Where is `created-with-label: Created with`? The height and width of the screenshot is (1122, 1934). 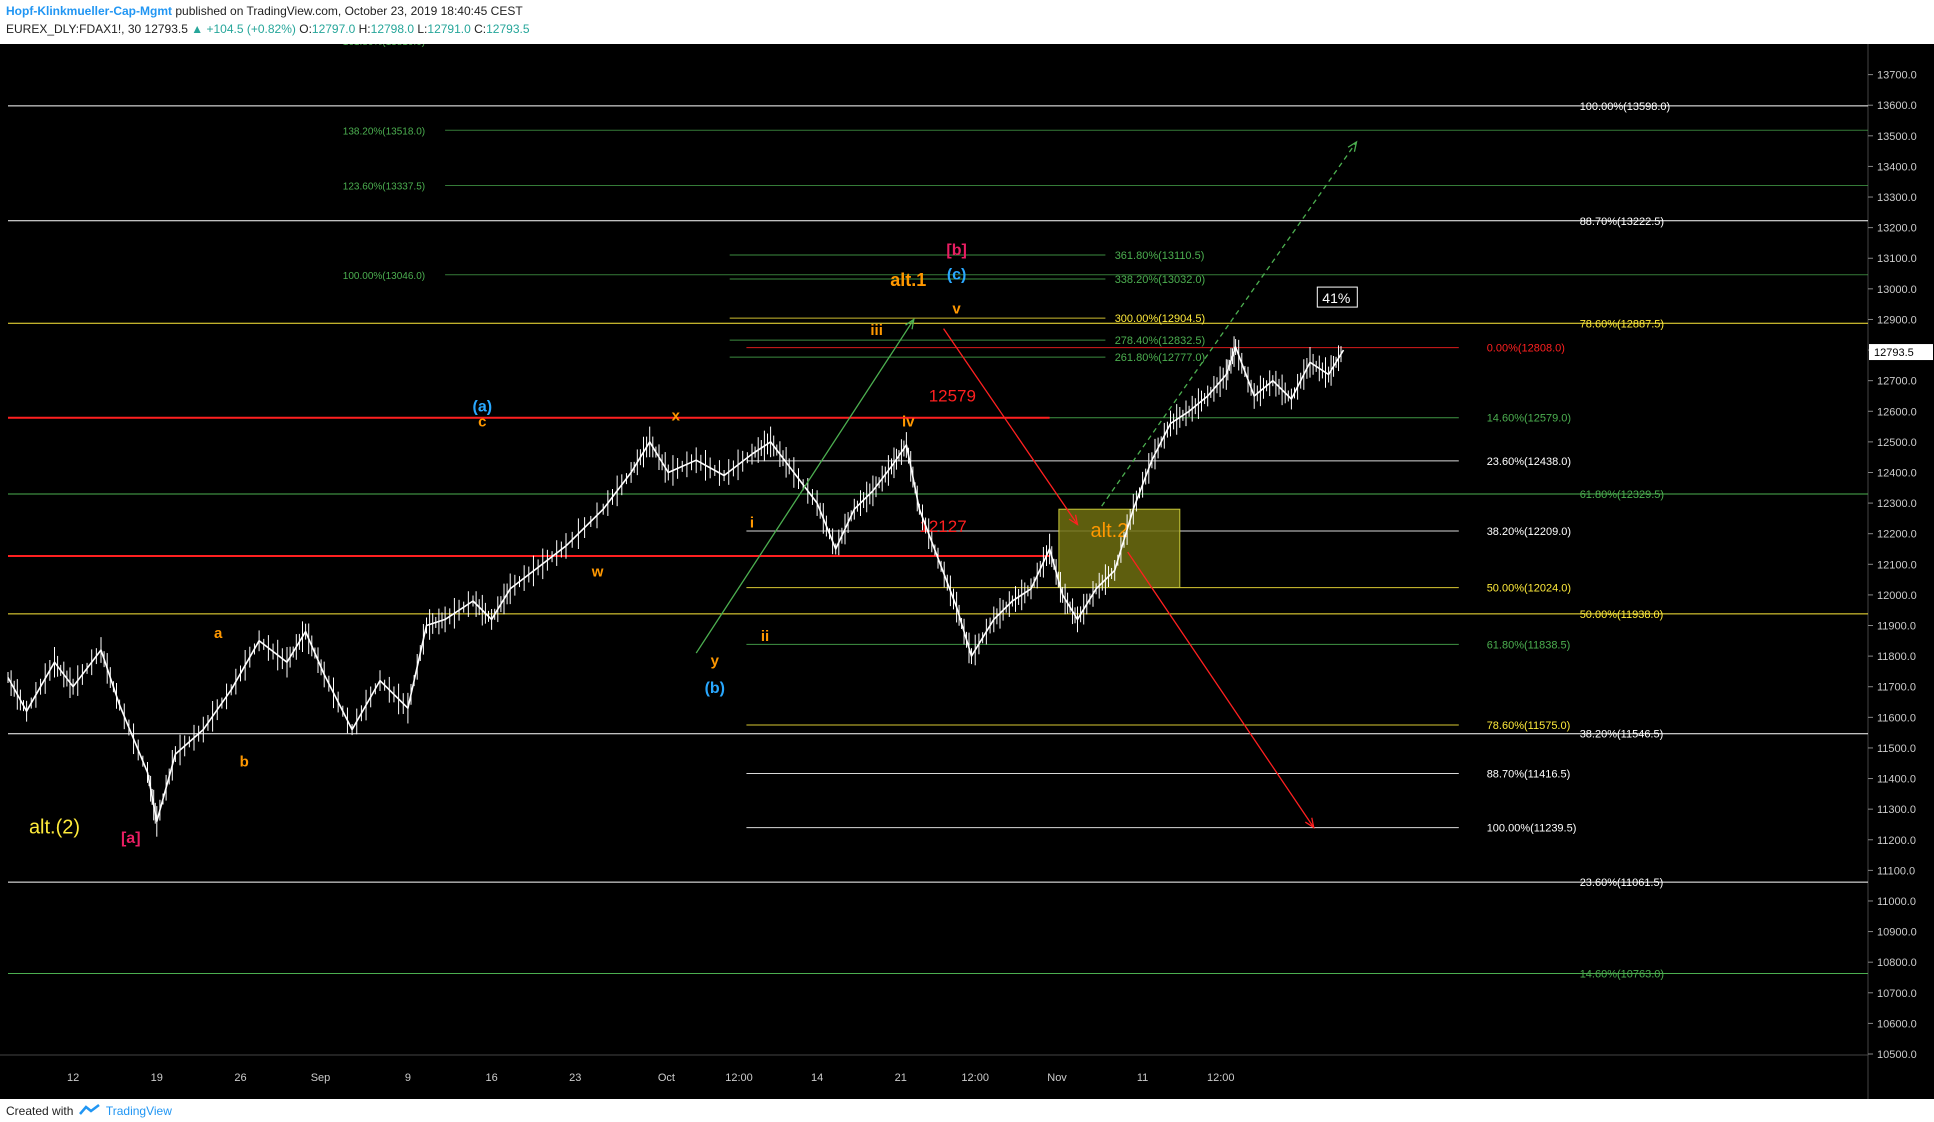 created-with-label: Created with is located at coordinates (40, 1111).